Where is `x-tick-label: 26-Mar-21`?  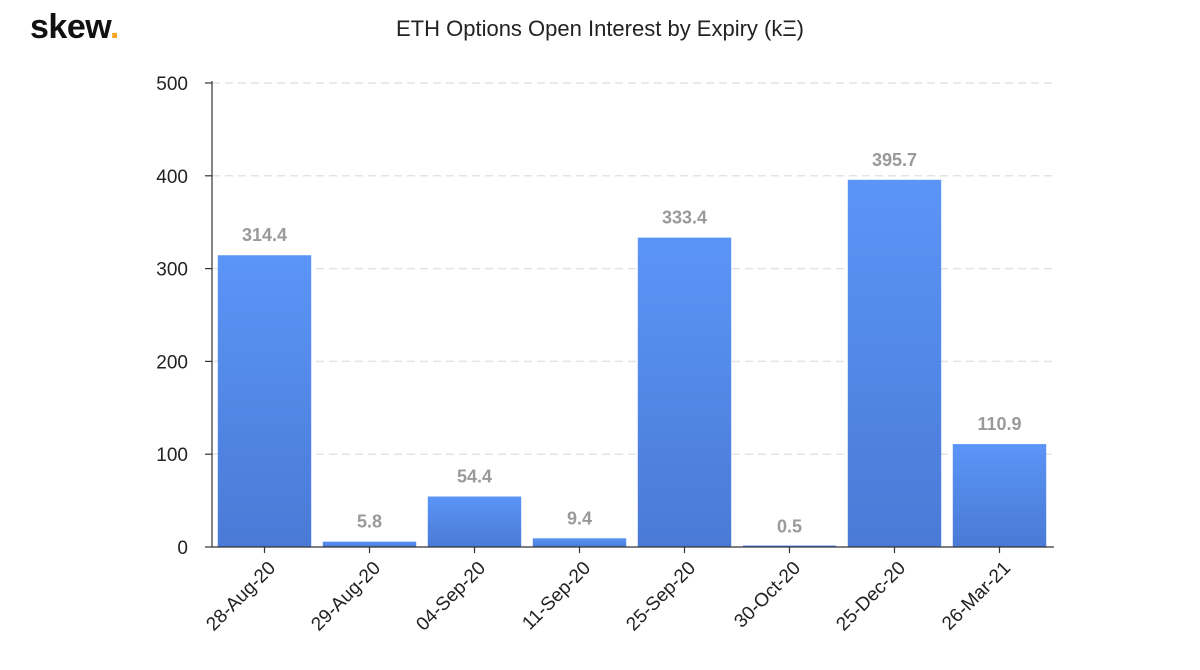
x-tick-label: 26-Mar-21 is located at coordinates (976, 596).